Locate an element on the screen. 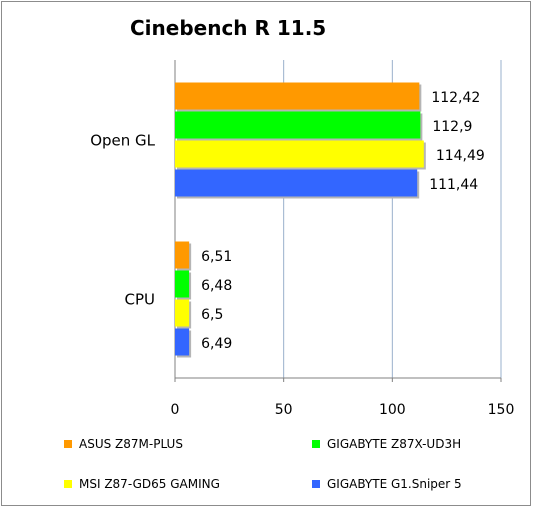  bar-value-label-1-1: 6,48 is located at coordinates (216, 286).